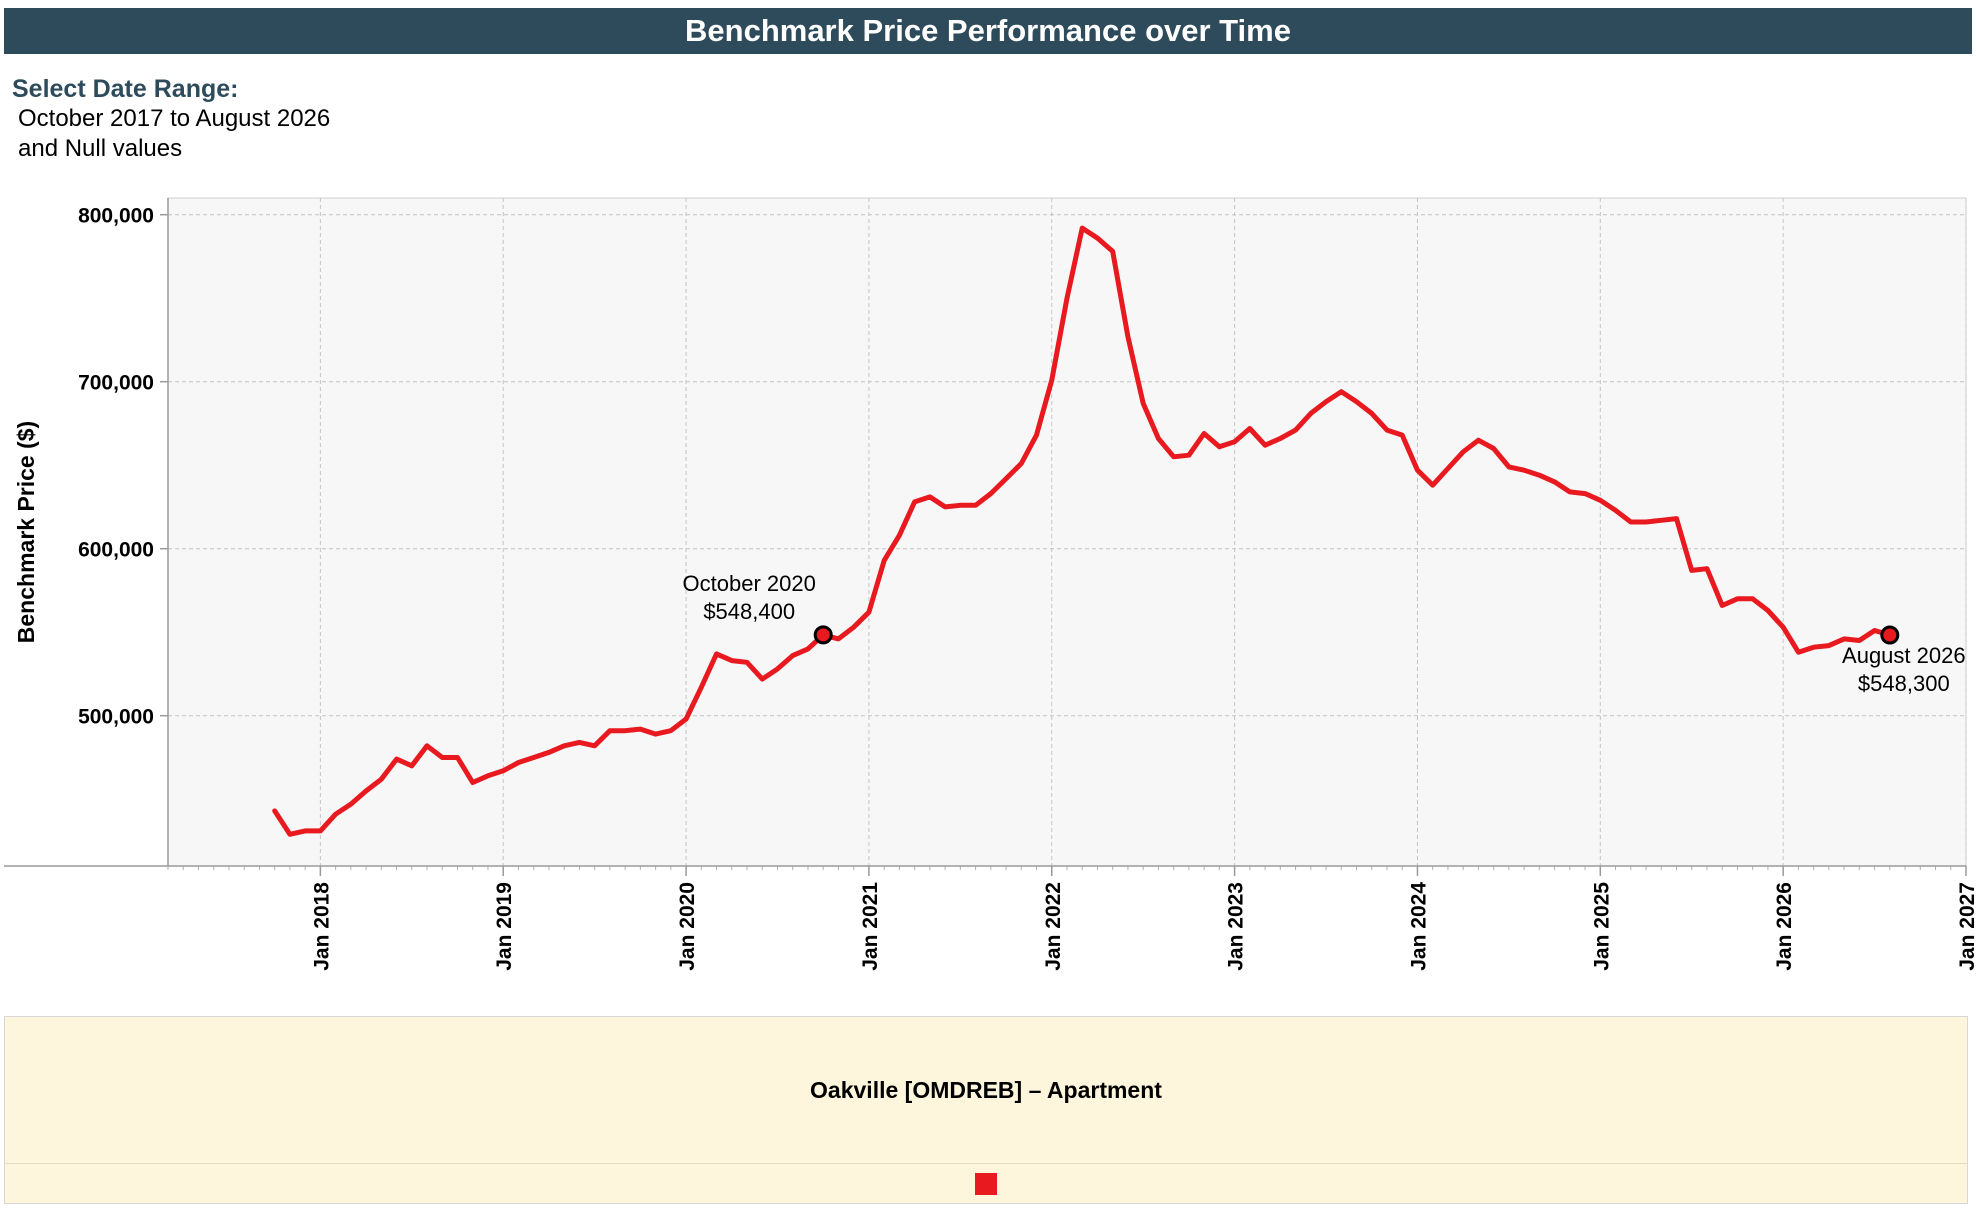 This screenshot has width=1976, height=1211. What do you see at coordinates (1053, 926) in the screenshot?
I see `x-tick-label: Jan 2022` at bounding box center [1053, 926].